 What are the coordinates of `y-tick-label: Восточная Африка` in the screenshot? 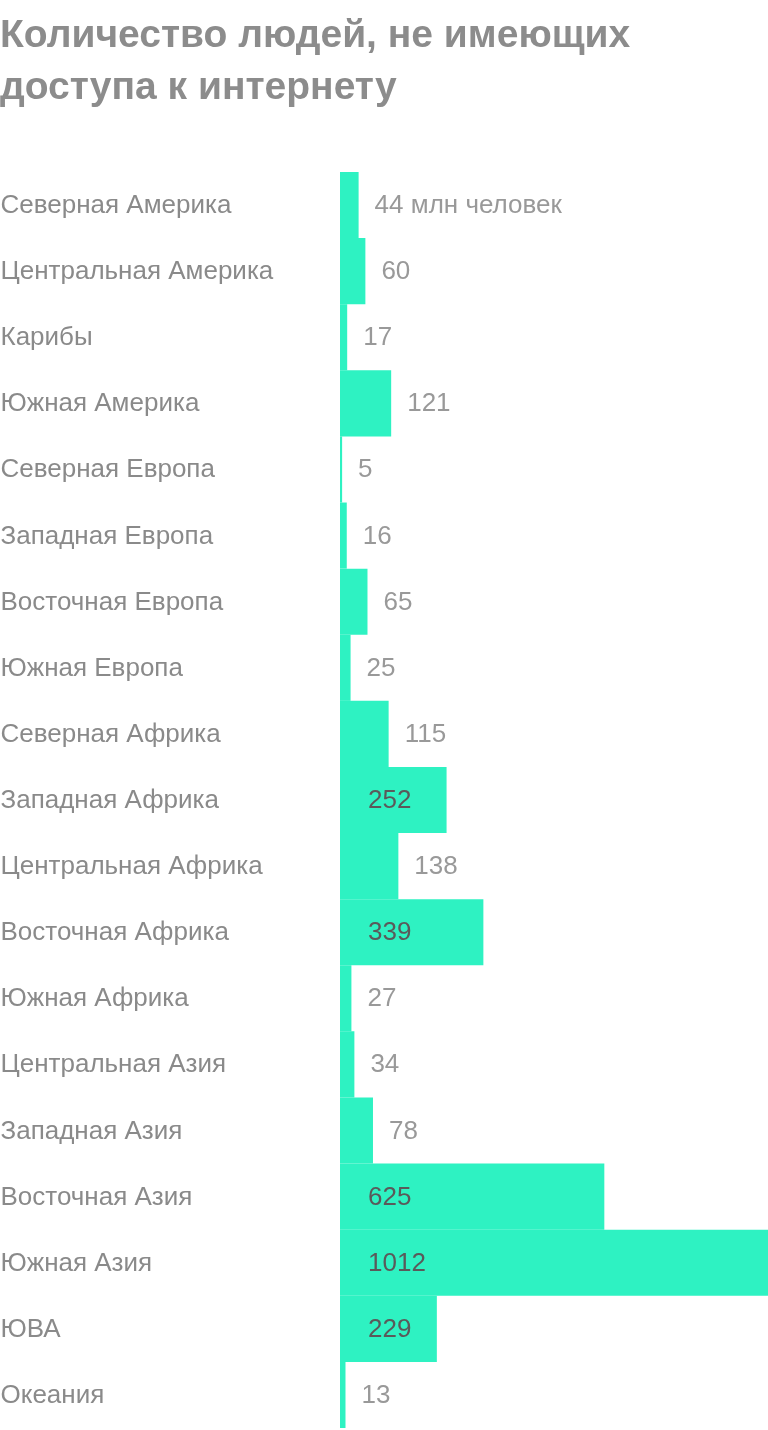 It's located at (115, 931).